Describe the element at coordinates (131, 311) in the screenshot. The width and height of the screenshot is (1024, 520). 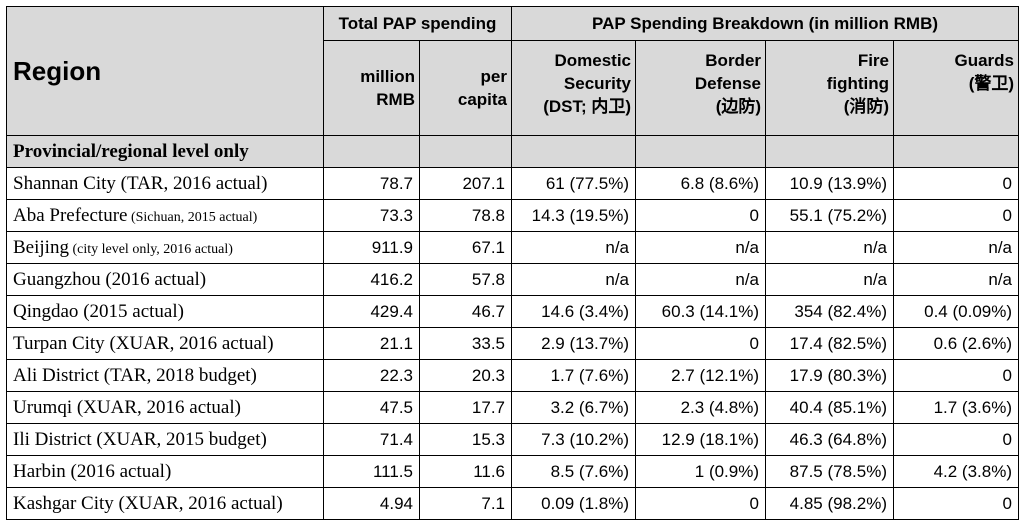
I see `region-note: (2015 actual)` at that location.